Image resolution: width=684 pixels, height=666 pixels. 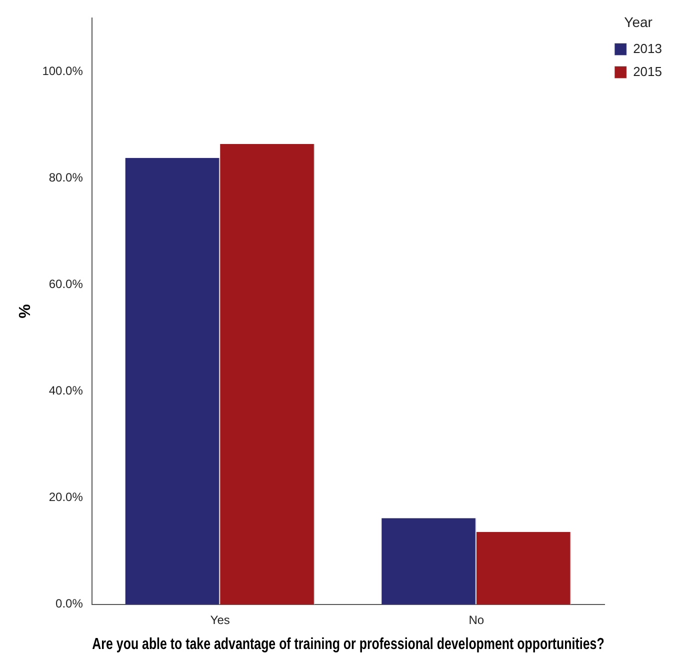 What do you see at coordinates (638, 22) in the screenshot?
I see `legend-title: Year` at bounding box center [638, 22].